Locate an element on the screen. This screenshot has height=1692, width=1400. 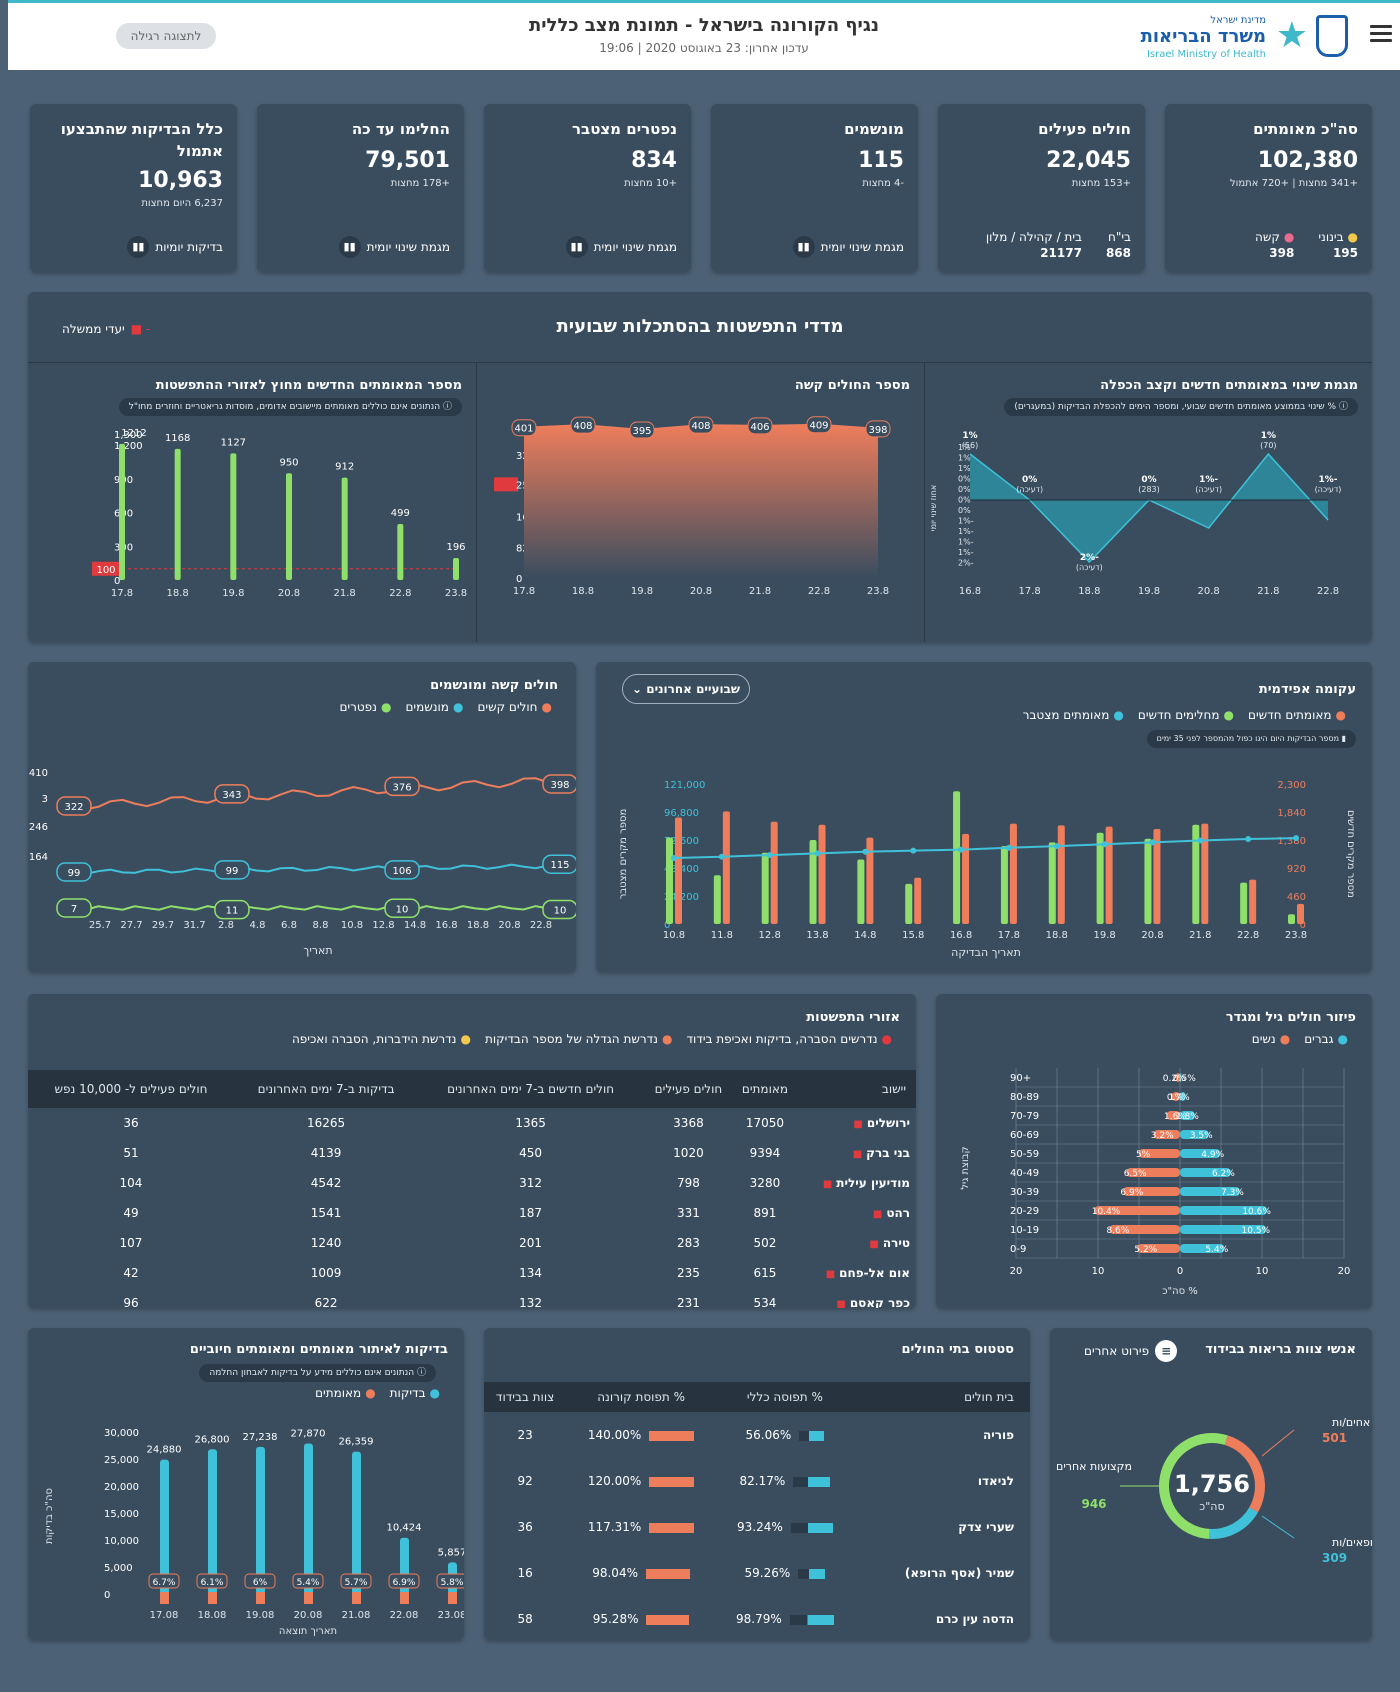
others-details-link: ≡ פירוט אחרים is located at coordinates (1131, 1351).